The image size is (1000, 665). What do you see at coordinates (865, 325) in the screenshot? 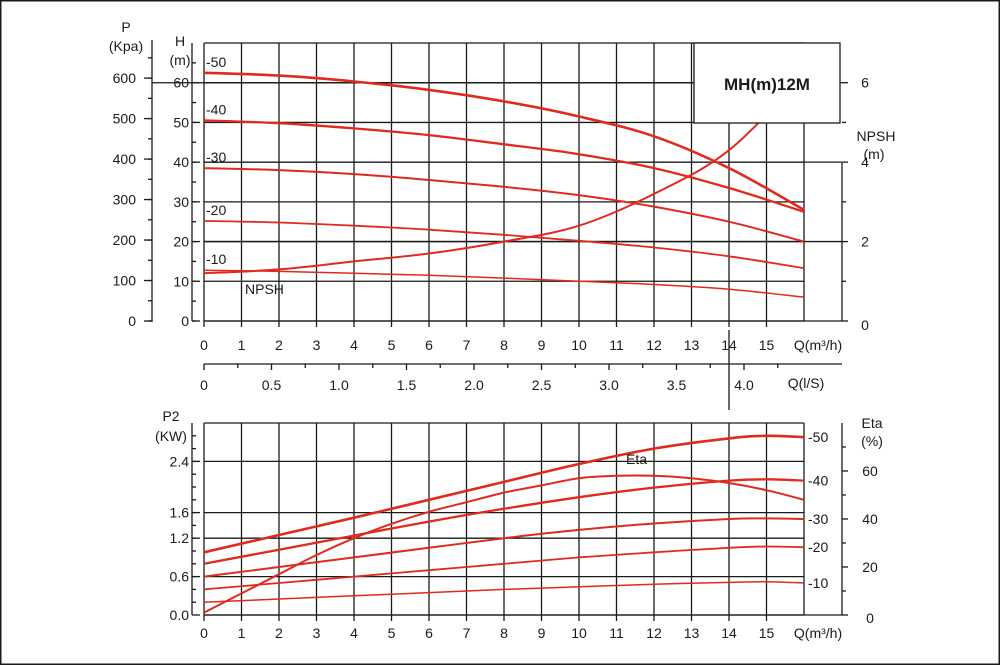
I see `npsh-tick-label: 0` at bounding box center [865, 325].